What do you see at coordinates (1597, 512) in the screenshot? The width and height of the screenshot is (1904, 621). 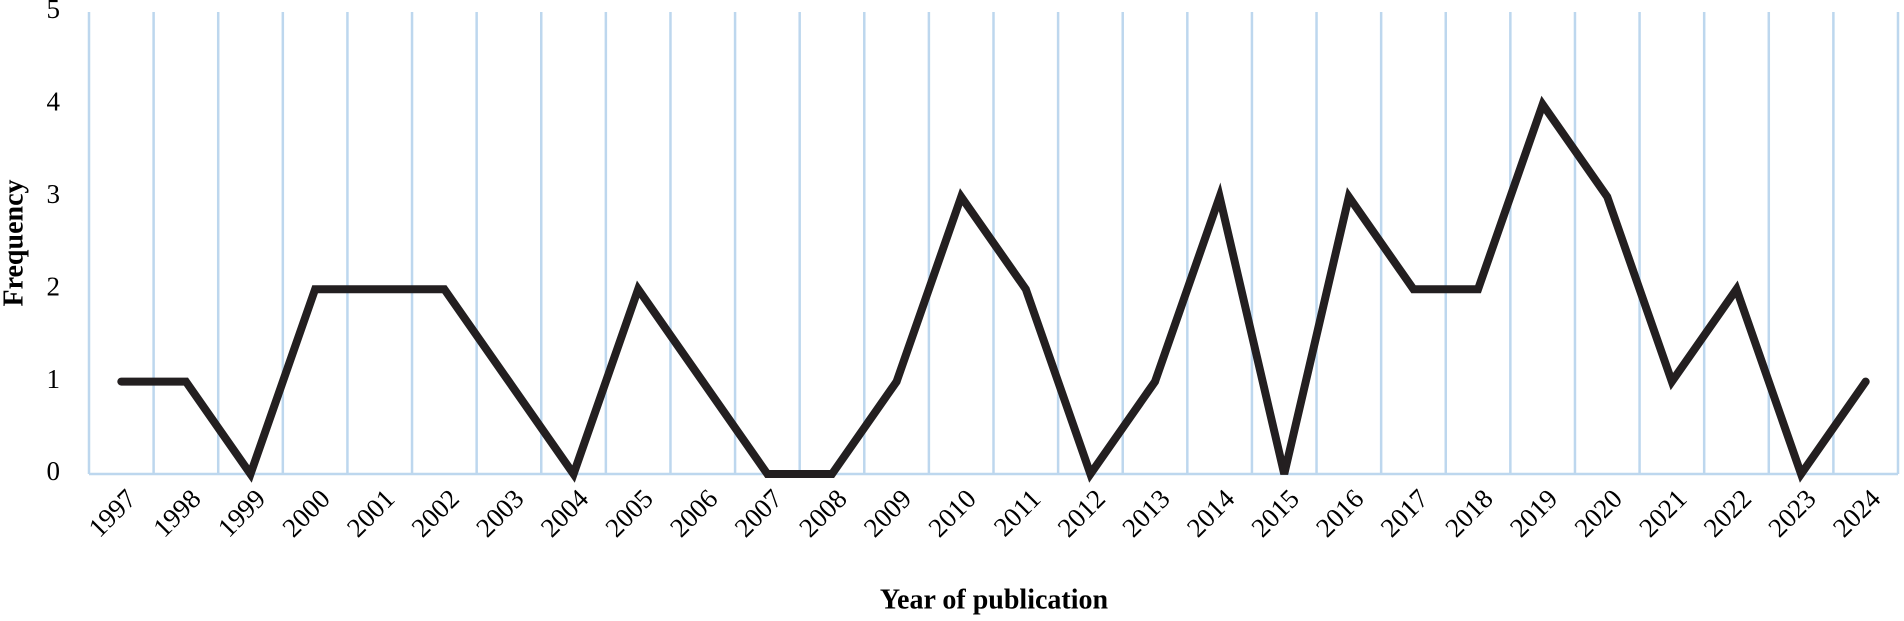 I see `x-tick-label: 2020` at bounding box center [1597, 512].